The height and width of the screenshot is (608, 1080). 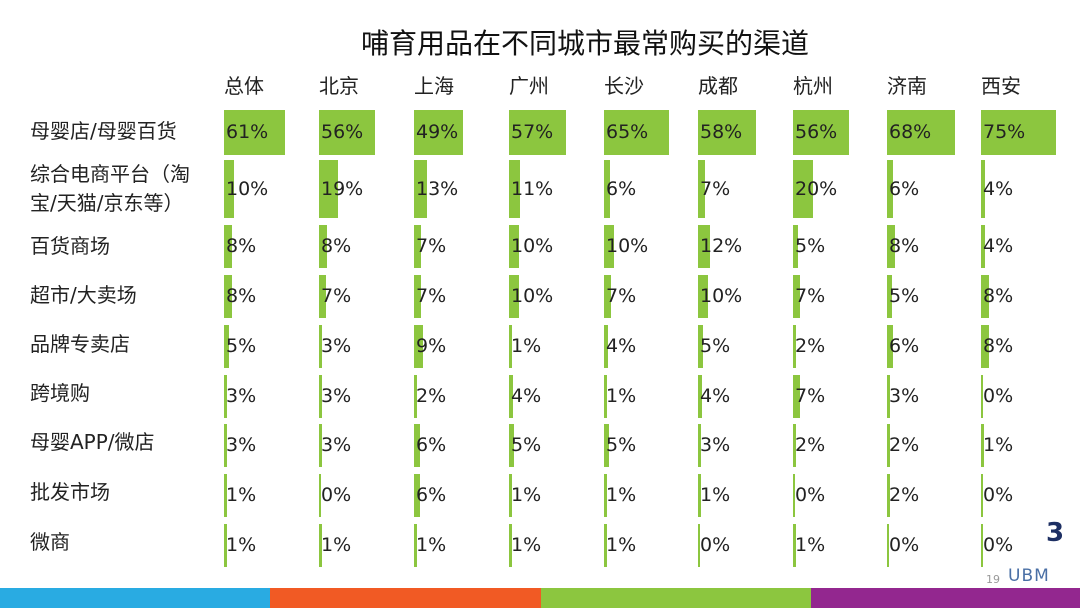 What do you see at coordinates (676, 598) in the screenshot?
I see `footer-stripe-green` at bounding box center [676, 598].